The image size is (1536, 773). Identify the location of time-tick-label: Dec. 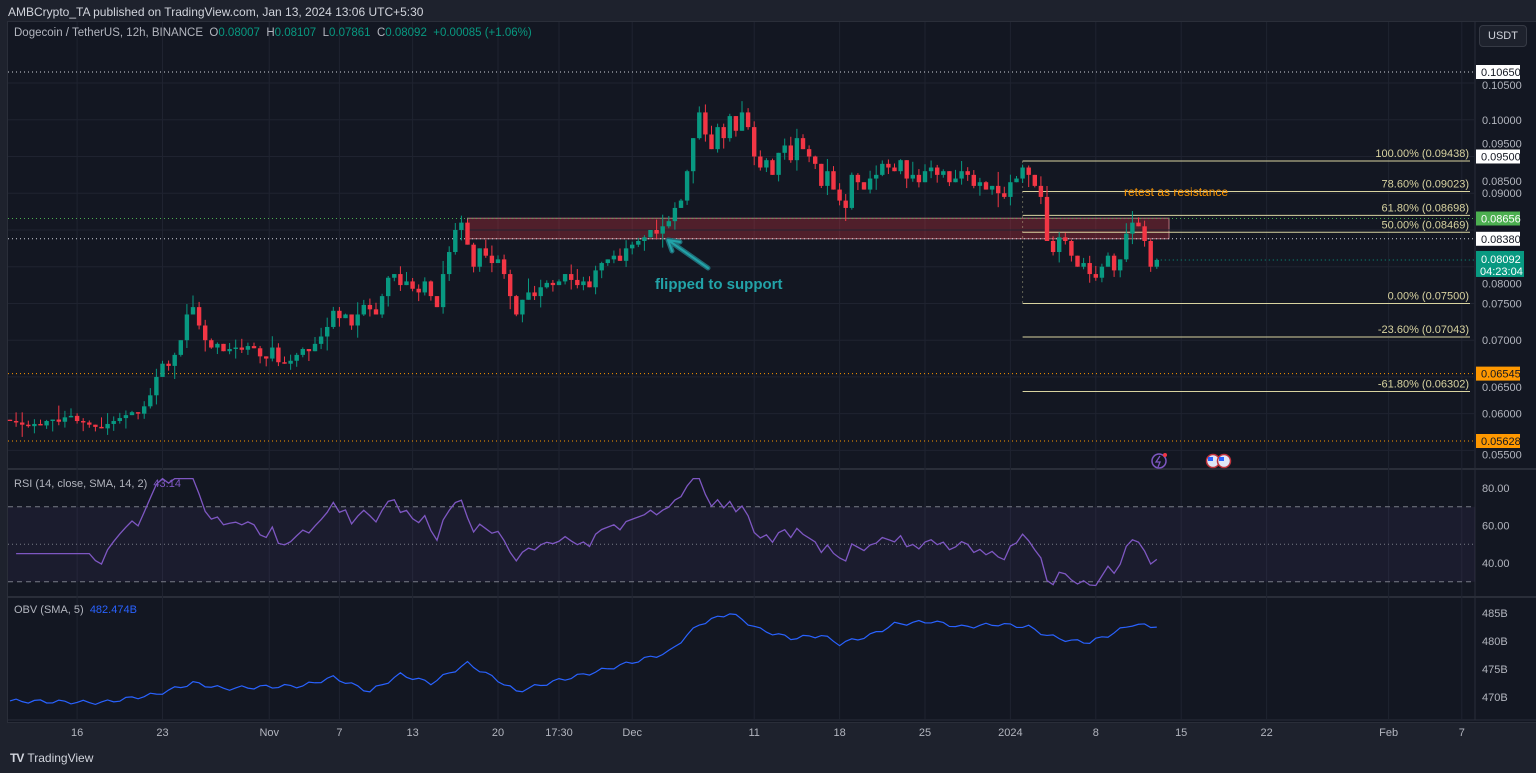
(632, 733).